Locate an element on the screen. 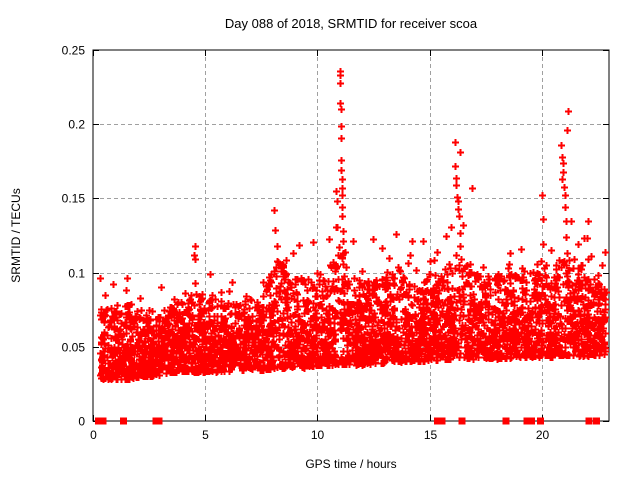 Image resolution: width=640 pixels, height=480 pixels. xtick-label: 20 is located at coordinates (543, 435).